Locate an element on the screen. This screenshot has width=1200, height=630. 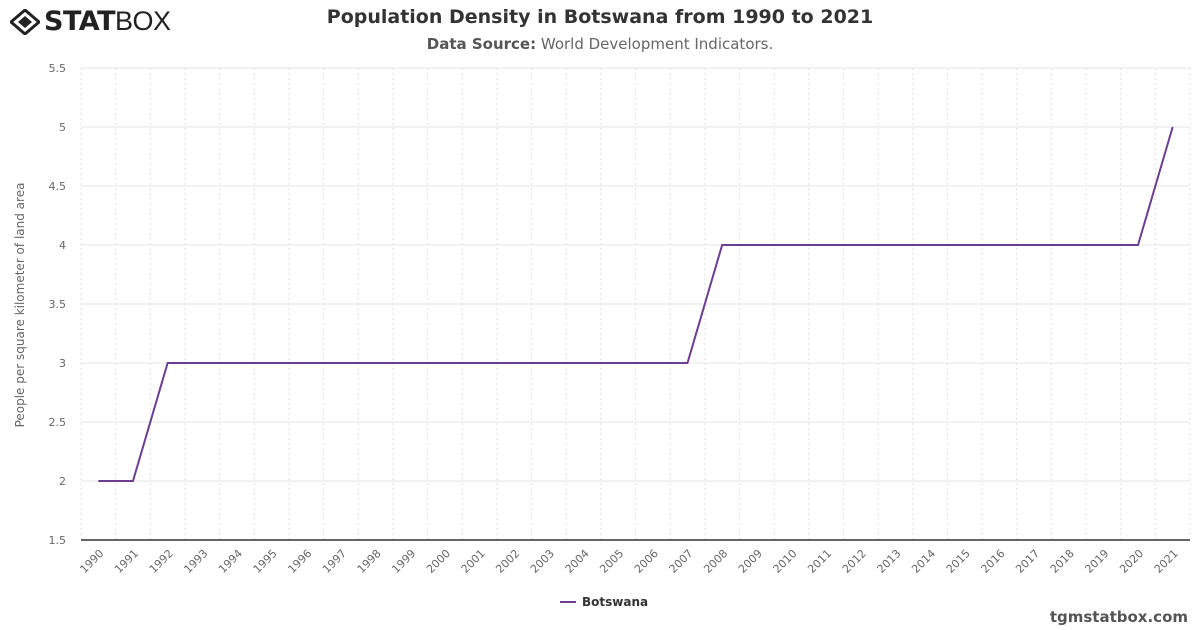
x-tick-label: 2009 is located at coordinates (750, 561).